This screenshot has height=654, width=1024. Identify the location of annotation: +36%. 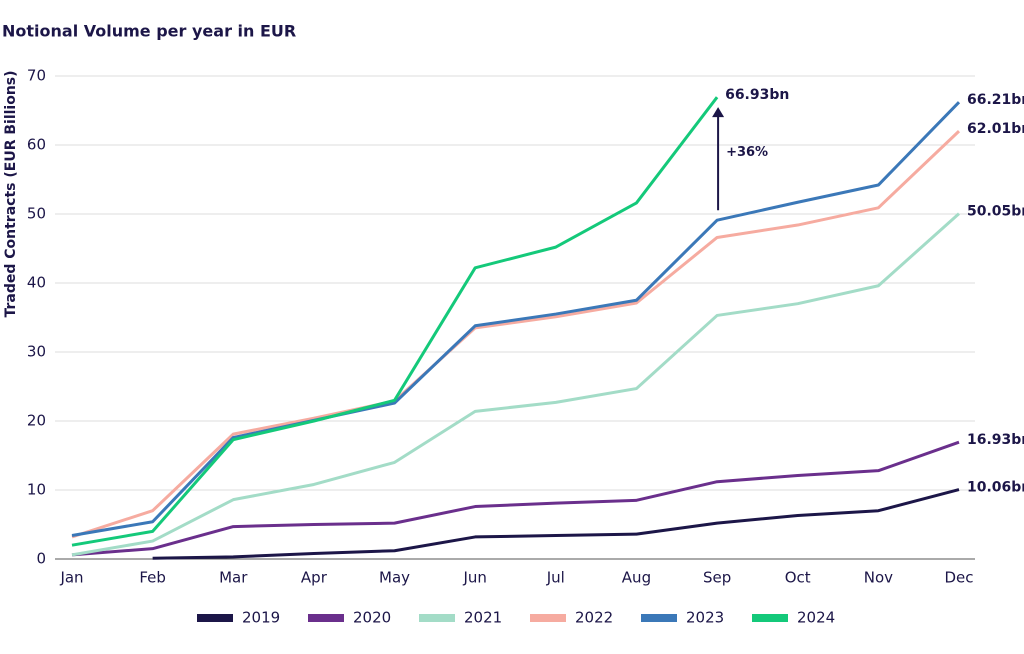
(747, 152).